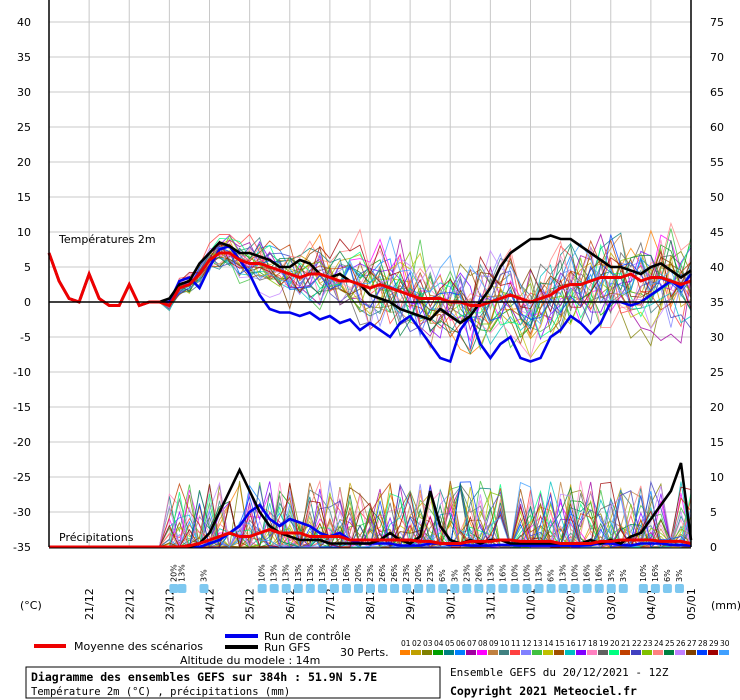 Image resolution: width=740 pixels, height=700 pixels. I want to click on date-tick-label: 21/12, so click(89, 604).